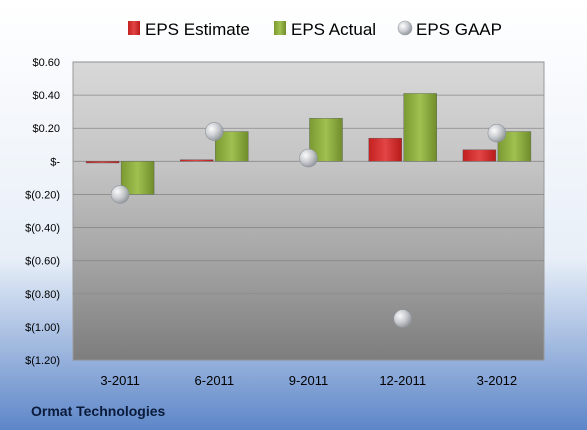 The image size is (587, 430). Describe the element at coordinates (42, 295) in the screenshot. I see `y-tick-label: $(0.80)` at that location.